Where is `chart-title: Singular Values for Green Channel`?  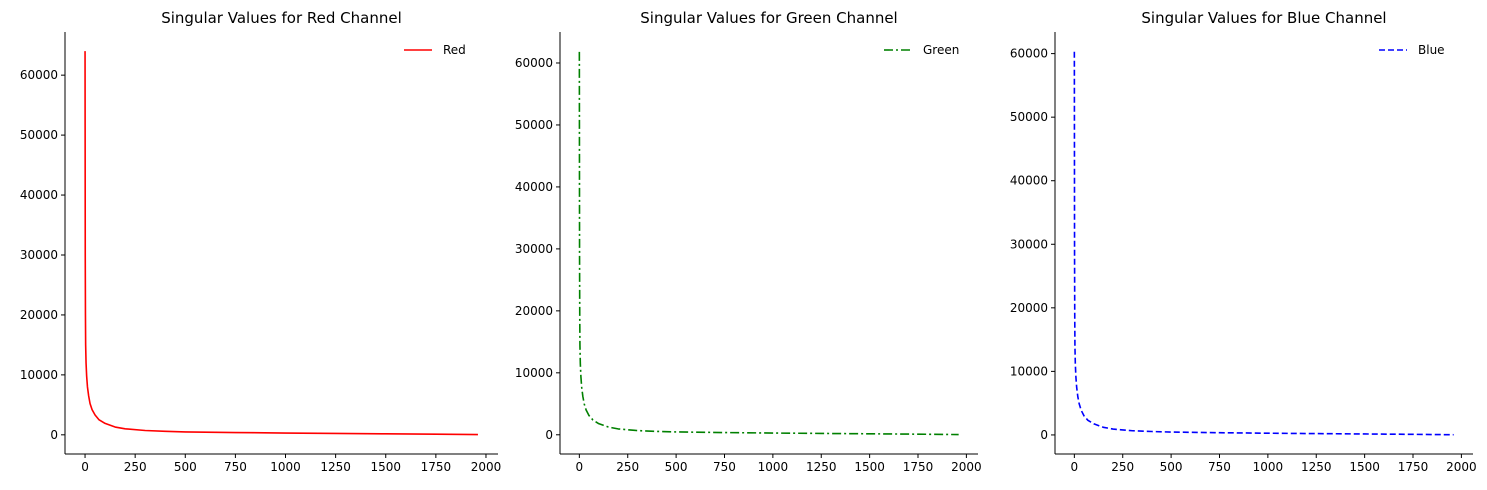 chart-title: Singular Values for Green Channel is located at coordinates (768, 18).